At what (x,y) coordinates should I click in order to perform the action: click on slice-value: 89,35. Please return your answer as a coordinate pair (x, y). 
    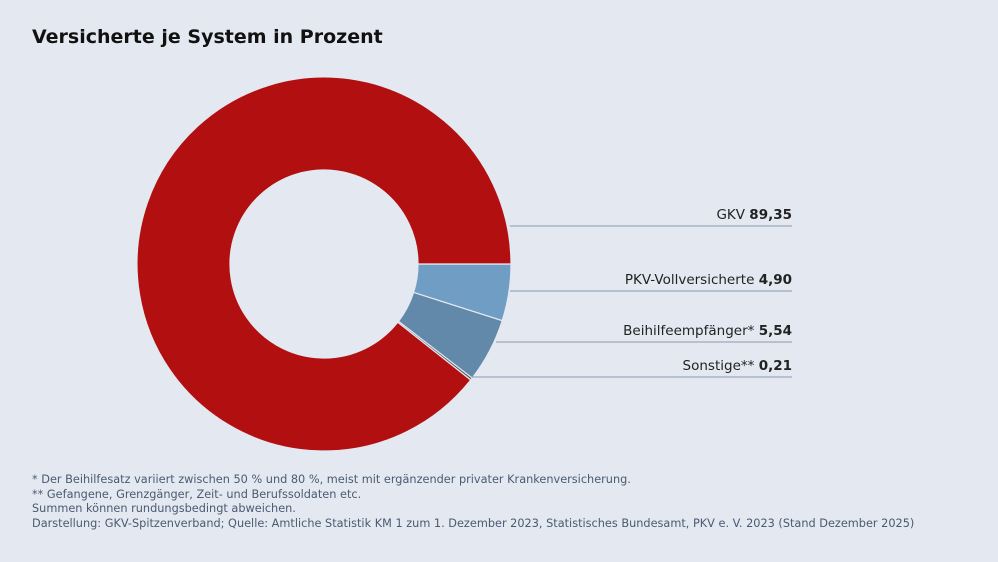
    Looking at the image, I should click on (770, 215).